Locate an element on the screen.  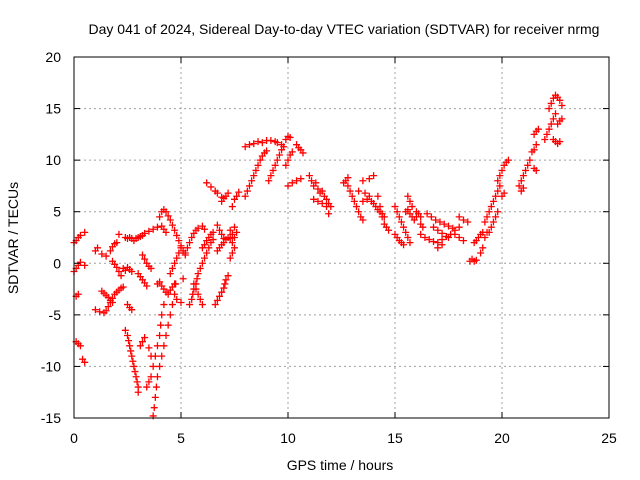
y-tick-label: -5 is located at coordinates (55, 315).